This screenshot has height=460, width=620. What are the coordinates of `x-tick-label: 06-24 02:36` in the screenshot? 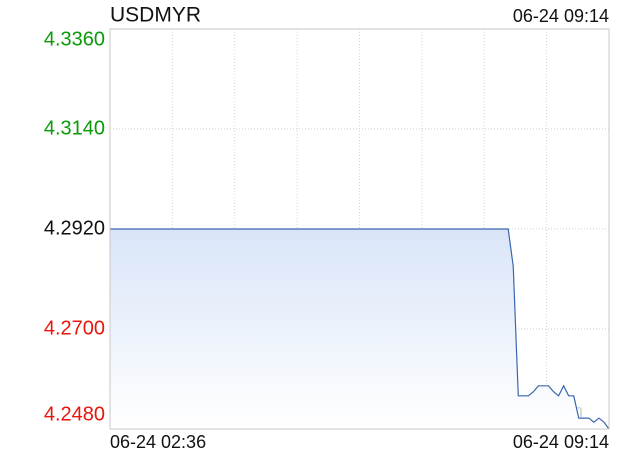 It's located at (158, 442).